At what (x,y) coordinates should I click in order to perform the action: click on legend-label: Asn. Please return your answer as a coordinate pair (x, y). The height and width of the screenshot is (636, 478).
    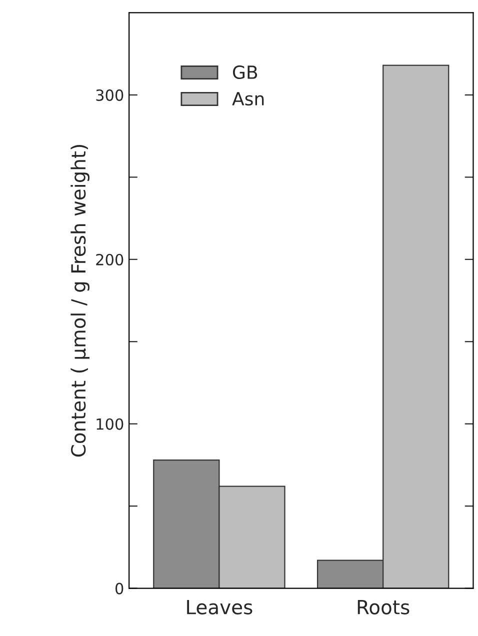
    Looking at the image, I should click on (248, 99).